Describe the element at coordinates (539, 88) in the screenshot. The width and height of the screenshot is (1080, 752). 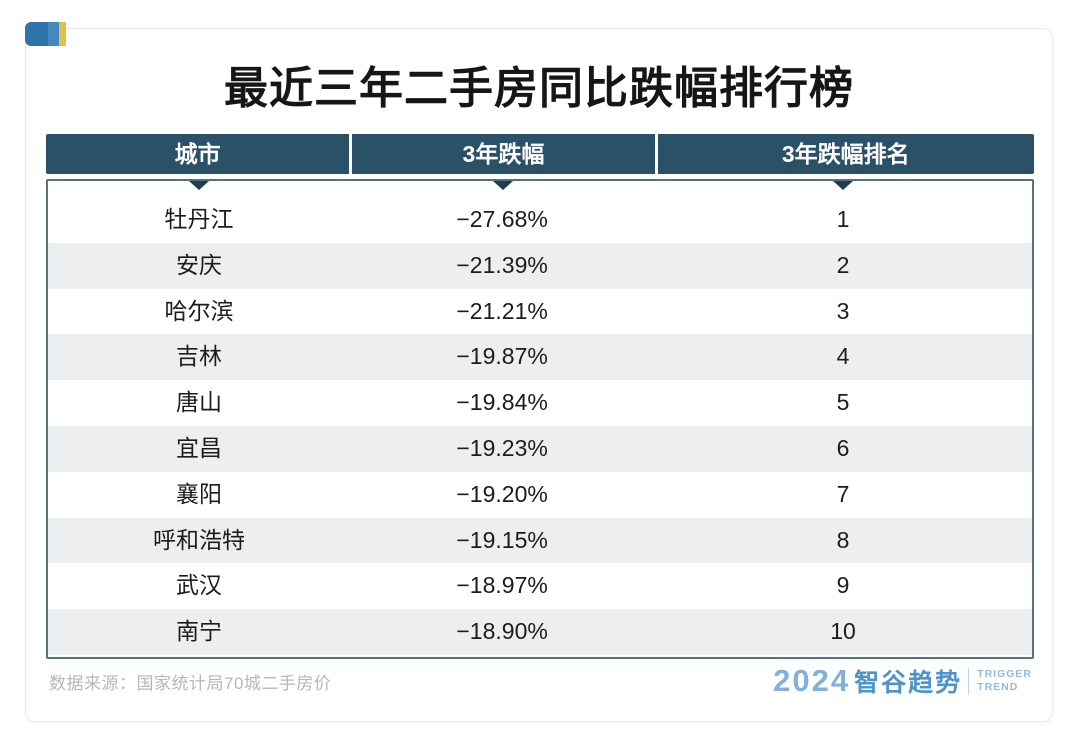
I see `page-title: 最近三年二手房同比跌幅排行榜` at that location.